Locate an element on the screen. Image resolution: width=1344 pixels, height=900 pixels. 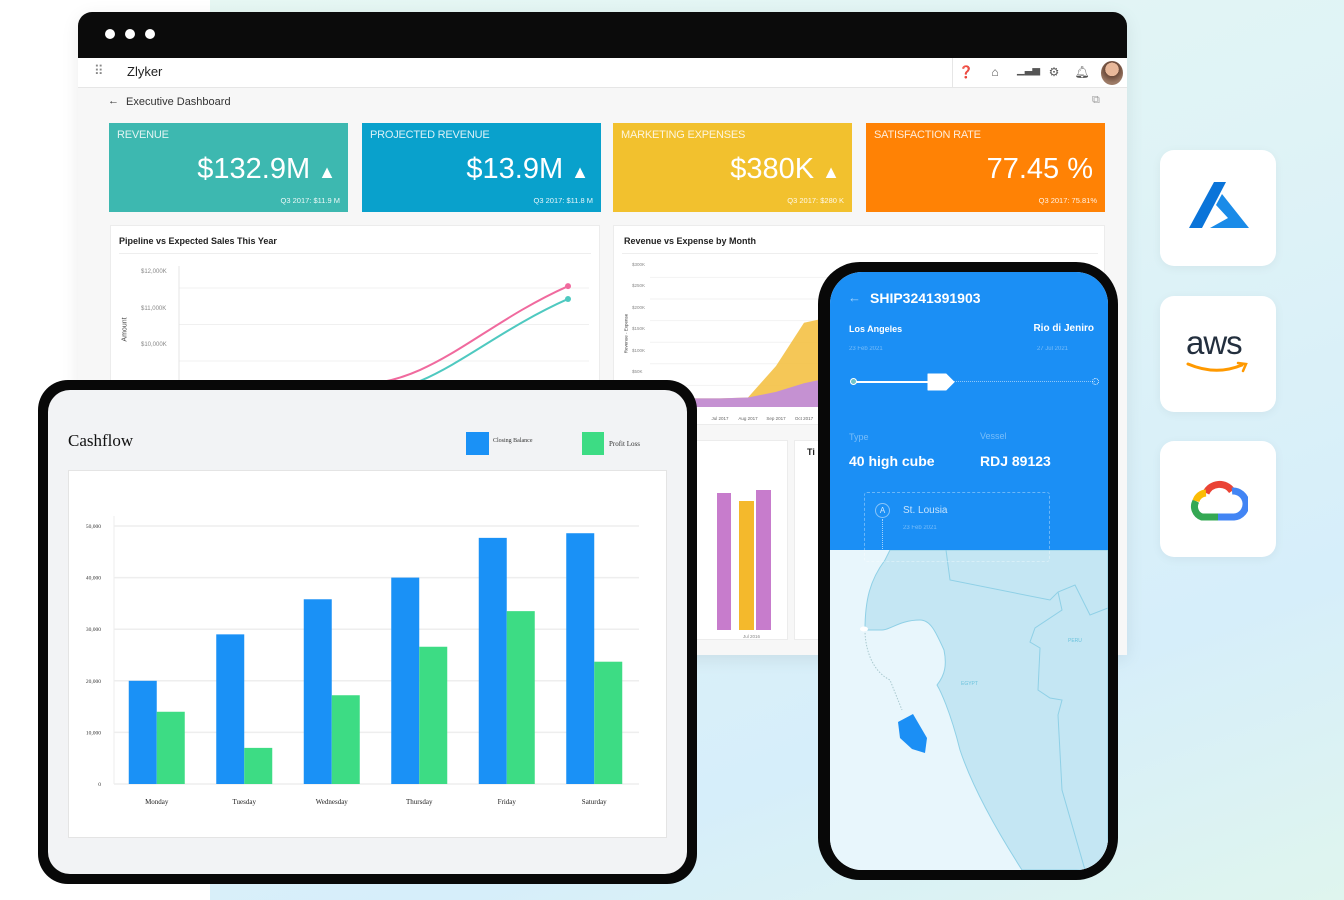
y-tick: $250K is located at coordinates (639, 285).